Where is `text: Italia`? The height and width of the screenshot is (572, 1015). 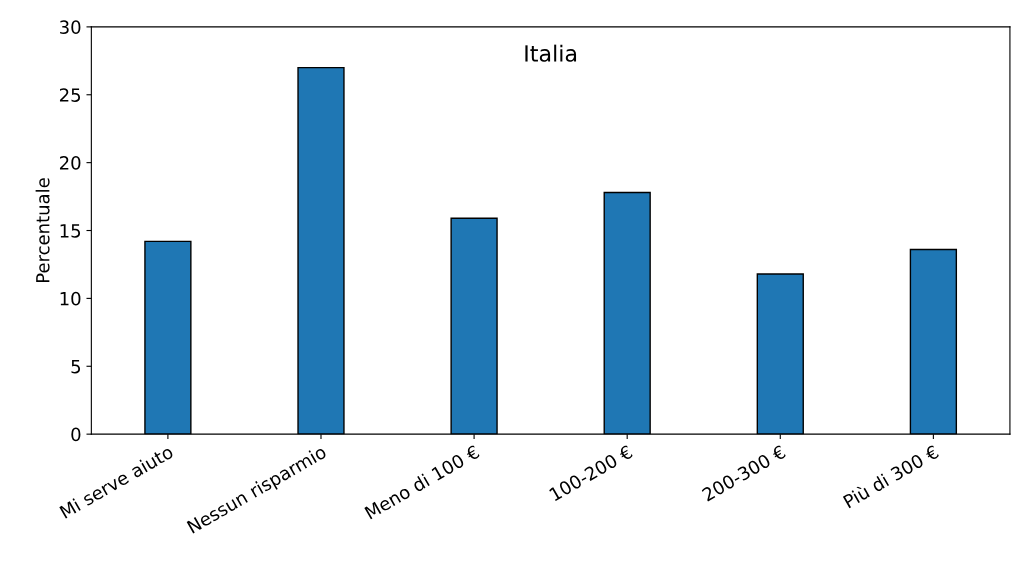 text: Italia is located at coordinates (551, 53).